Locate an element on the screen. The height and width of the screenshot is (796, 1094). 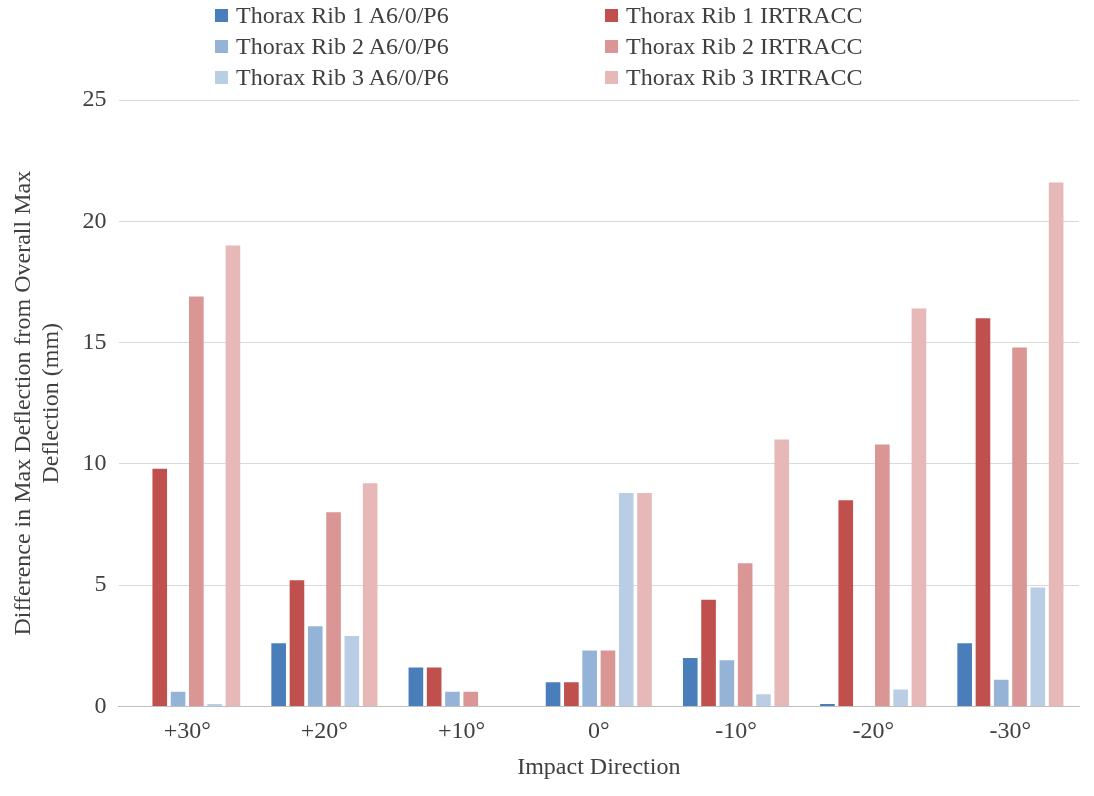
y-tick-label: 20 is located at coordinates (94, 219).